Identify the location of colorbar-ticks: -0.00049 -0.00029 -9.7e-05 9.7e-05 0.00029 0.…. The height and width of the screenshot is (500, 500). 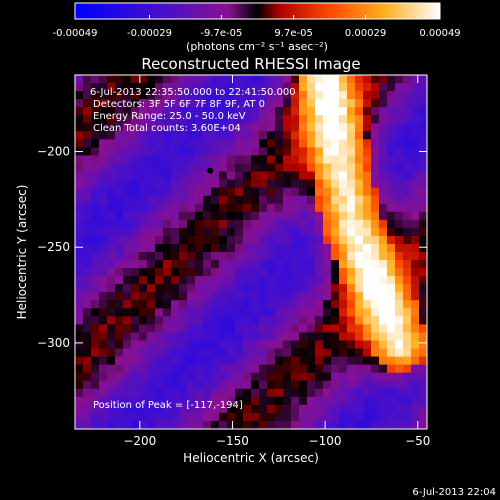
(257, 27).